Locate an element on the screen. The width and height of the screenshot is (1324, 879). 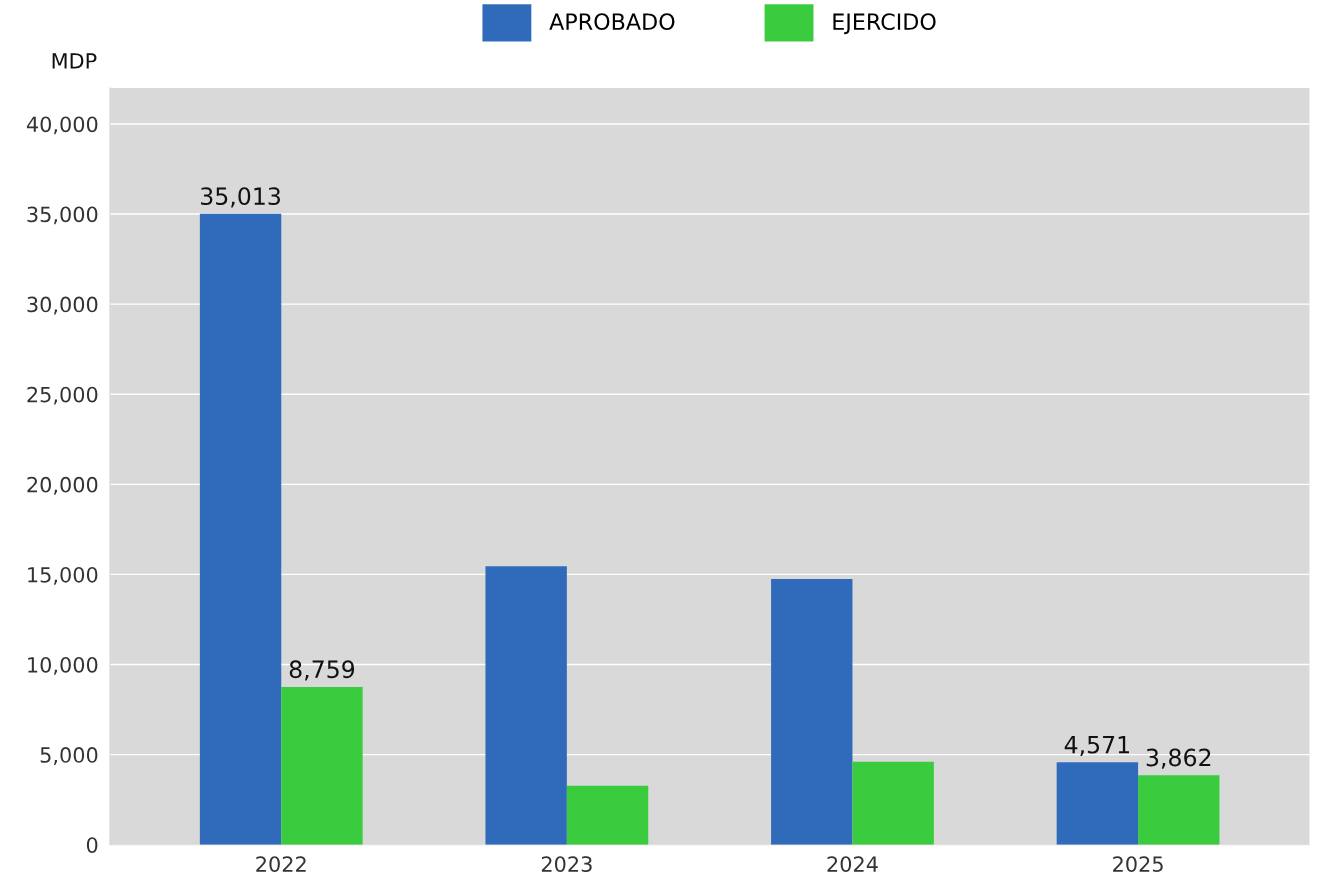
y-tick-label: 35,000 is located at coordinates (62, 215).